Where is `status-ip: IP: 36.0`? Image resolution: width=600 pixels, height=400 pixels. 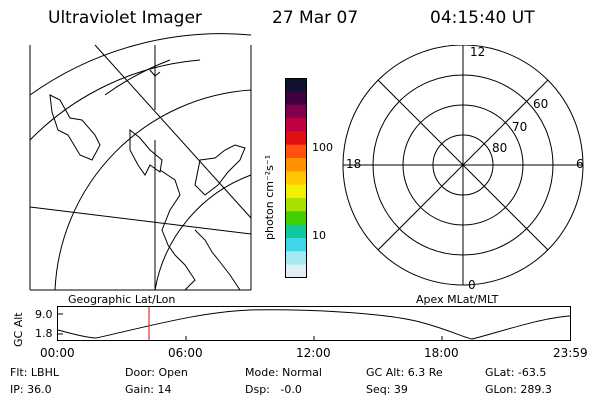 status-ip: IP: 36.0 is located at coordinates (31, 389).